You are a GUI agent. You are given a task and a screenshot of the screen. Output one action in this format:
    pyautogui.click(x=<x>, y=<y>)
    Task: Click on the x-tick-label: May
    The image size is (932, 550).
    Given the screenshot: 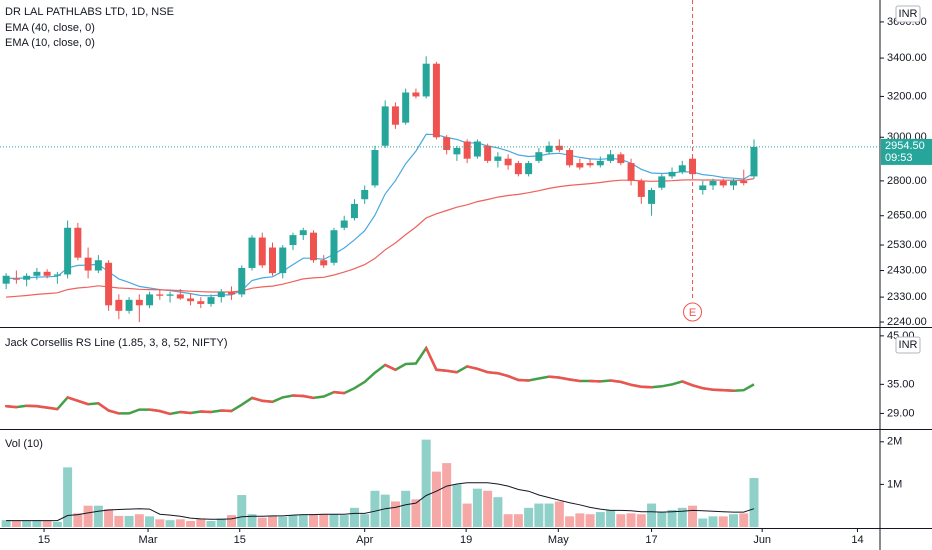 What is the action you would take?
    pyautogui.click(x=558, y=540)
    